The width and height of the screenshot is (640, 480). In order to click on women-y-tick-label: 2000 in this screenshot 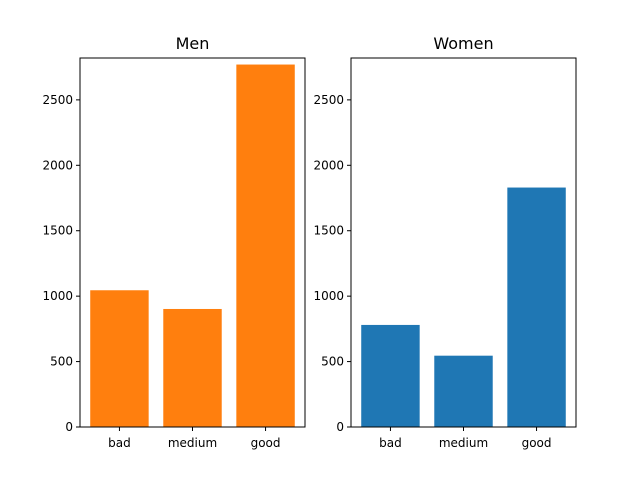, I will do `click(328, 165)`.